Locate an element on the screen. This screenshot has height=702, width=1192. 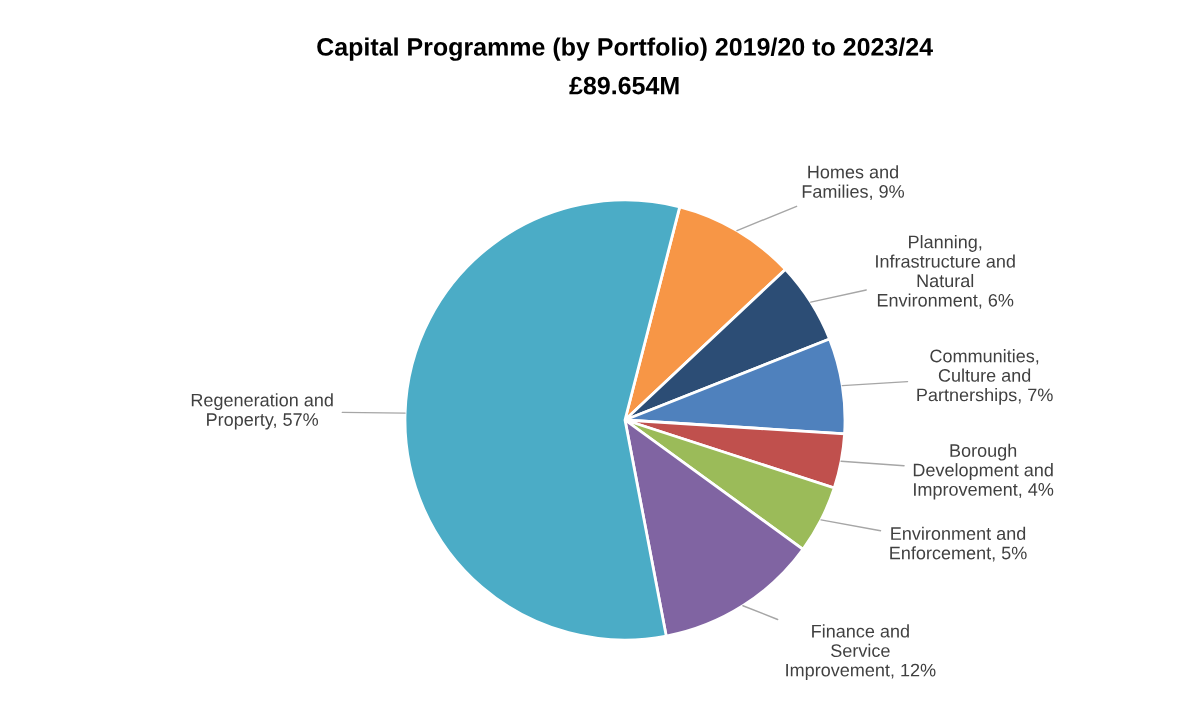
slice-label: Homes and Families, 9% is located at coordinates (853, 182).